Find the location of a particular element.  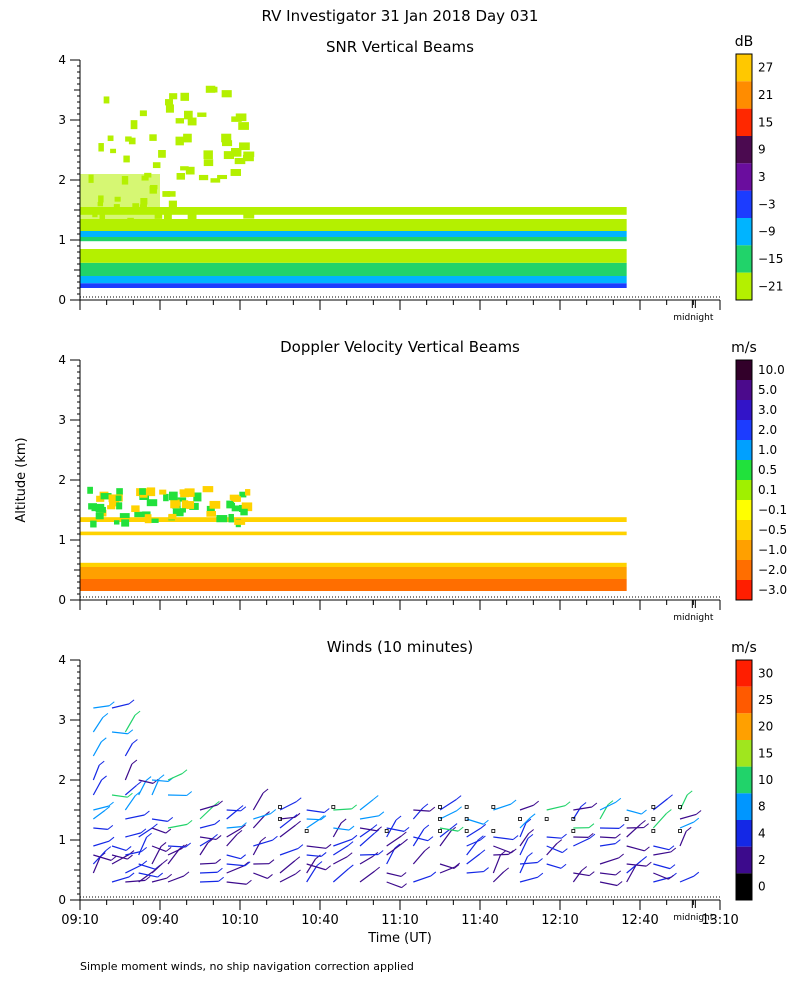

colorbar-label: −15 is located at coordinates (770, 259).